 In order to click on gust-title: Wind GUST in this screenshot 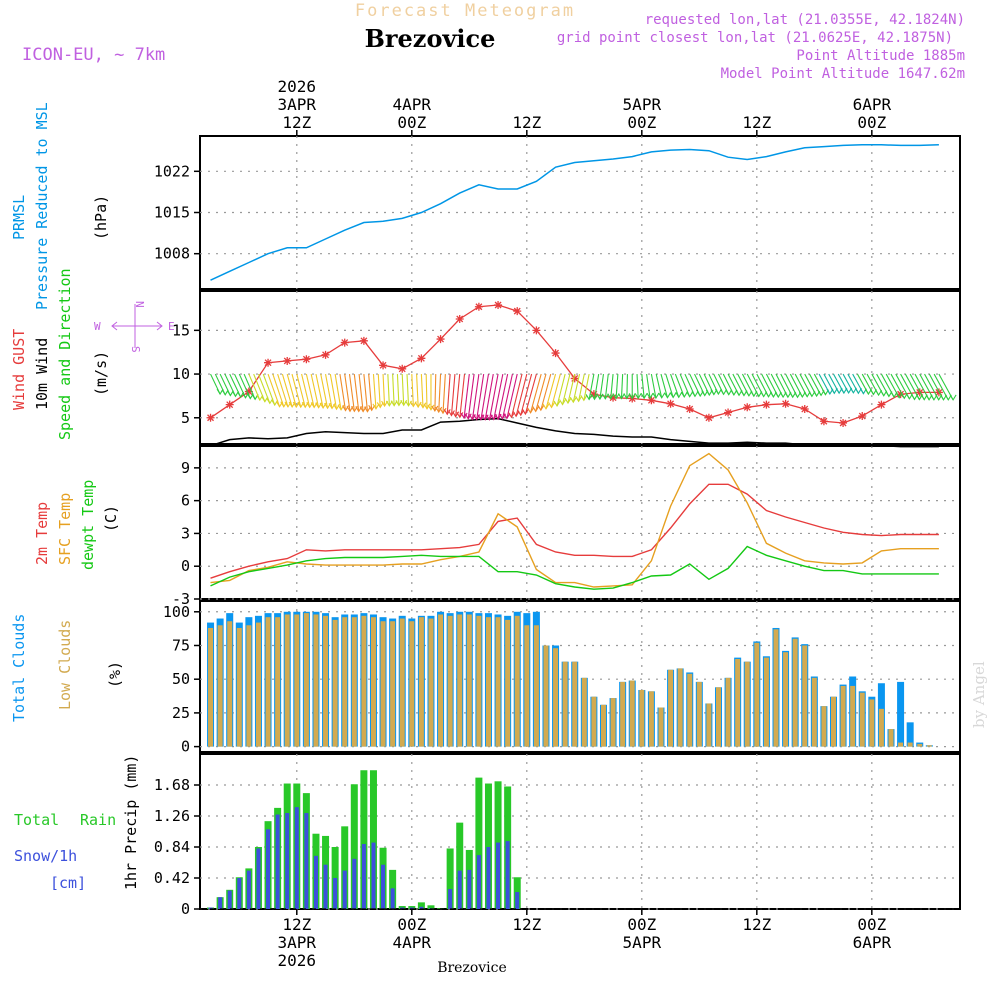, I will do `click(19, 369)`.